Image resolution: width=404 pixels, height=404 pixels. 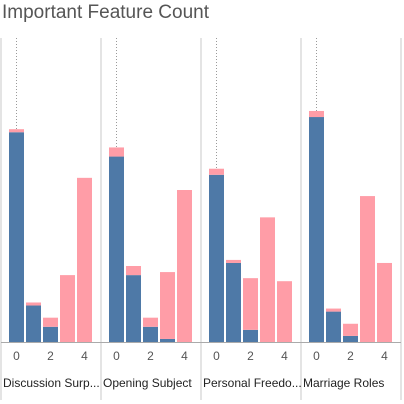 I want to click on facet-label: Opening Subject, so click(x=147, y=383).